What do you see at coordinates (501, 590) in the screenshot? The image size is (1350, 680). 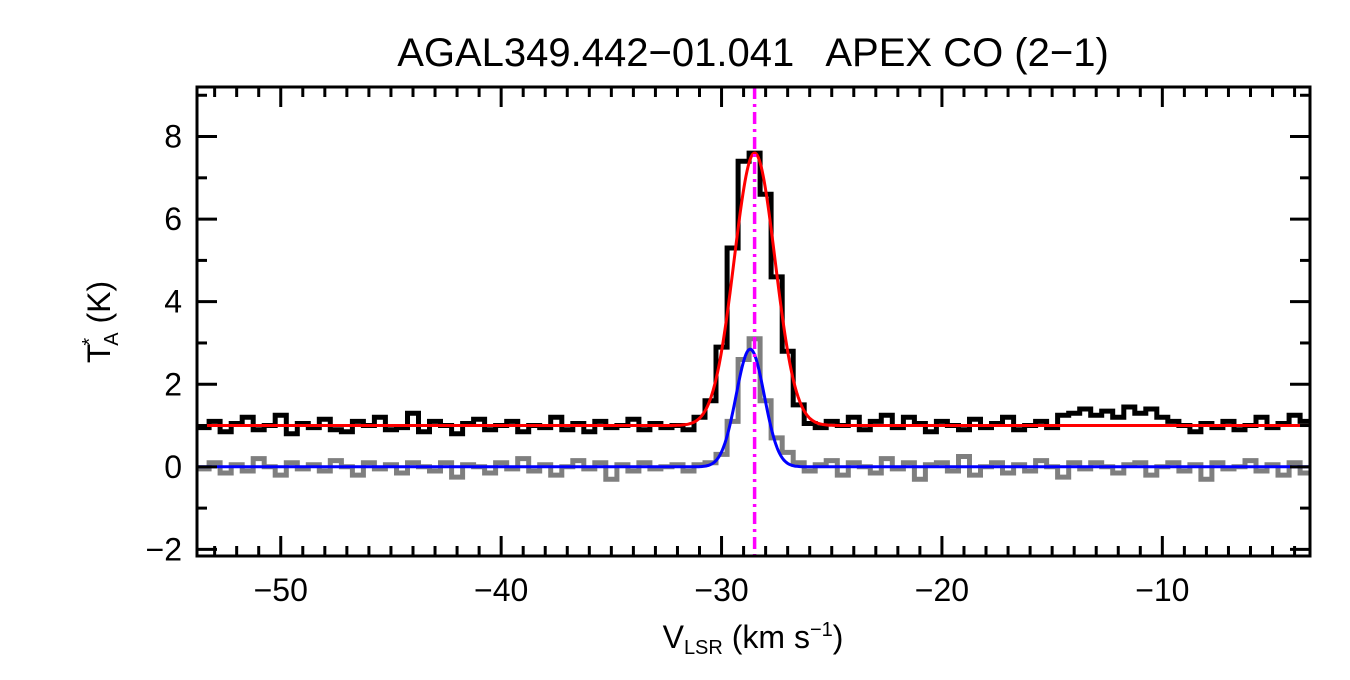 I see `x-tick-label: −40` at bounding box center [501, 590].